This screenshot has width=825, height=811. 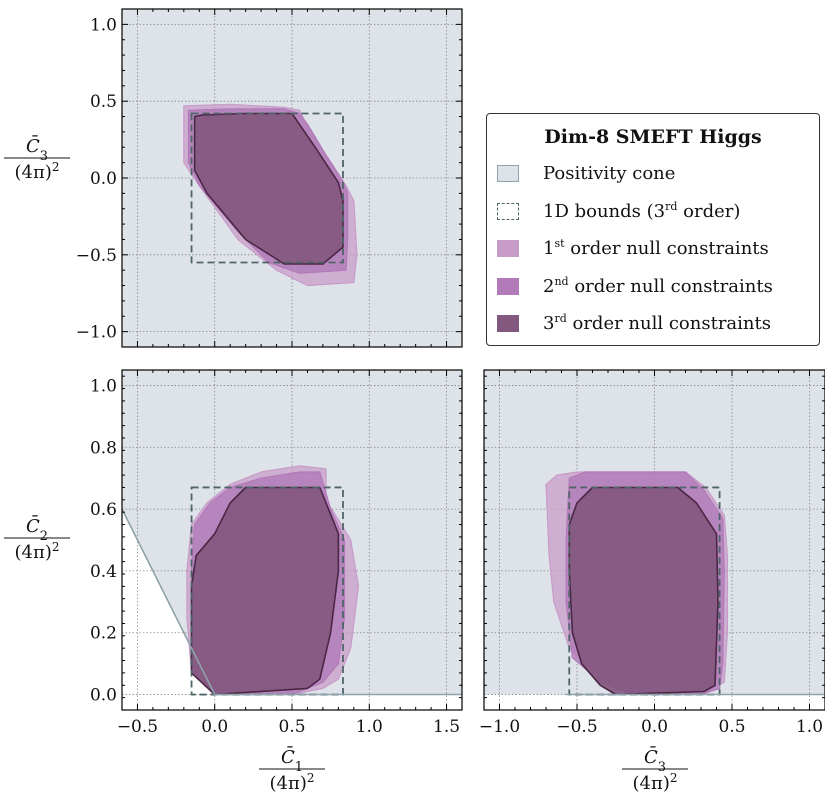 What do you see at coordinates (653, 137) in the screenshot?
I see `legend-title: Dim-8 SMEFT Higgs` at bounding box center [653, 137].